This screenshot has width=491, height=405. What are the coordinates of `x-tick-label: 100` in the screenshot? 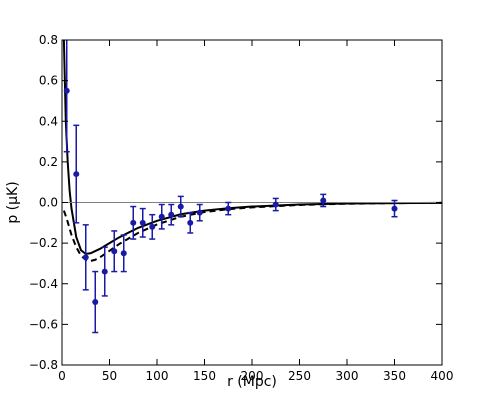 It's located at (157, 376).